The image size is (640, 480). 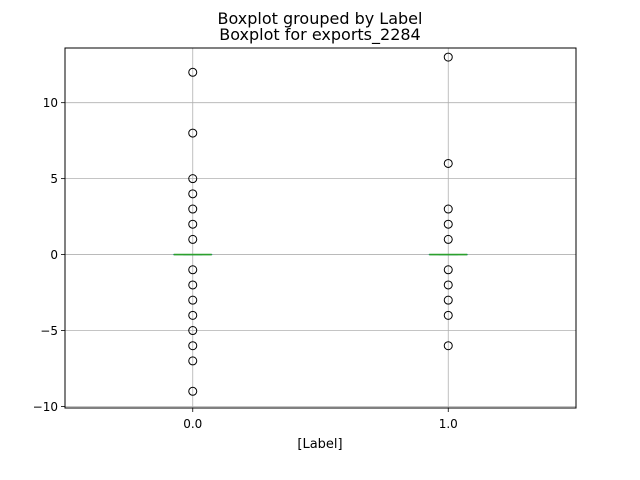 What do you see at coordinates (54, 255) in the screenshot?
I see `y-tick-label: 0` at bounding box center [54, 255].